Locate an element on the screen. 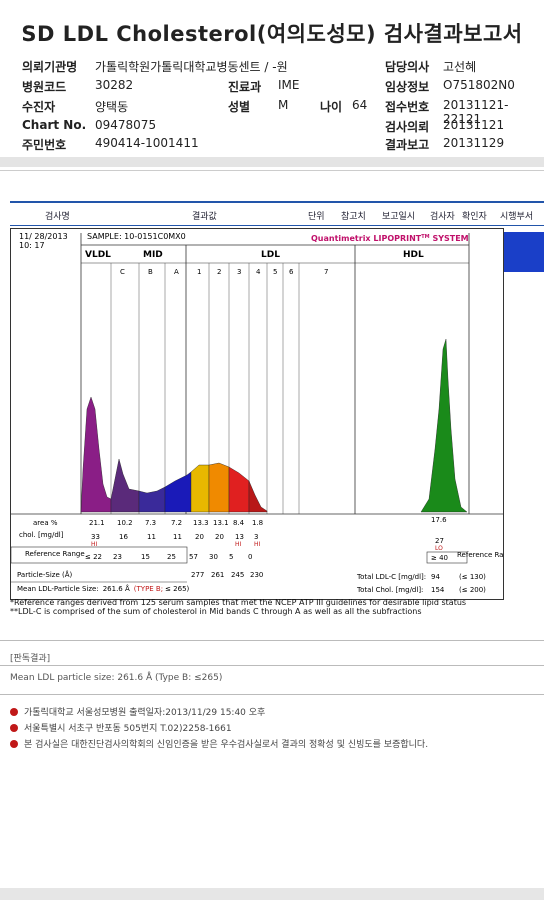  chart-label: Chart No. is located at coordinates (54, 125).